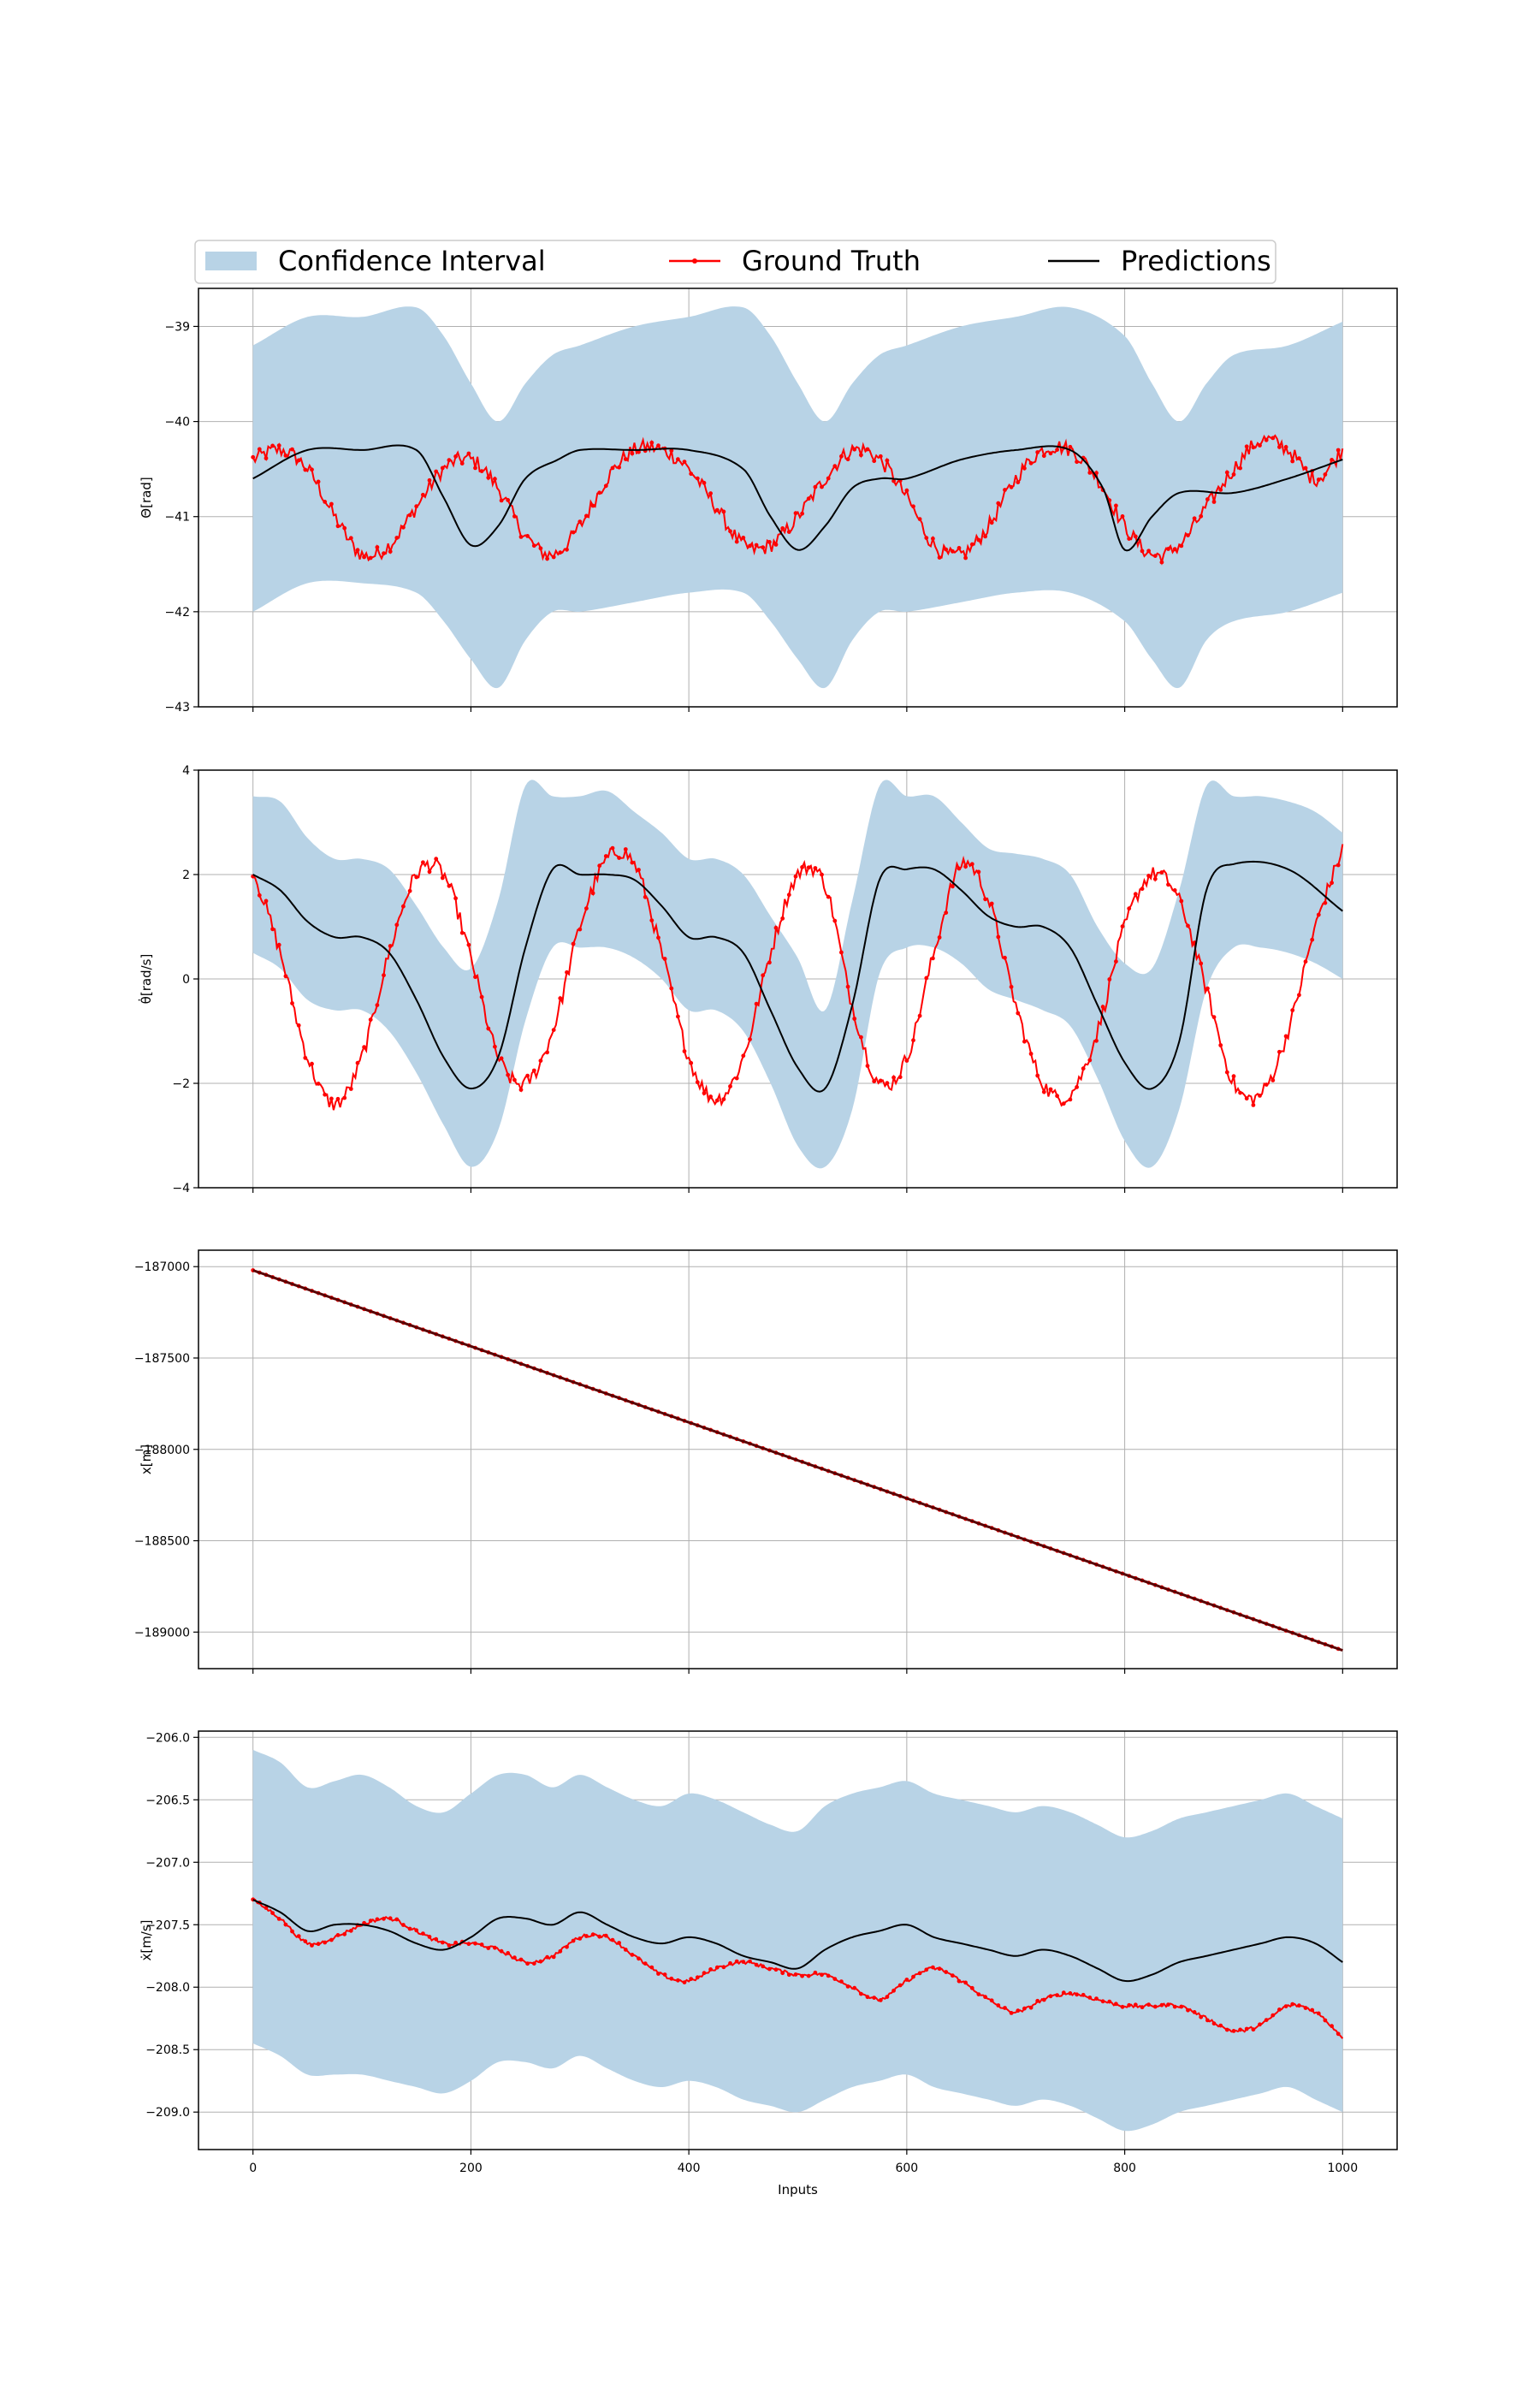 Image resolution: width=1540 pixels, height=2396 pixels. What do you see at coordinates (798, 2190) in the screenshot?
I see `x-axis-label: Inputs` at bounding box center [798, 2190].